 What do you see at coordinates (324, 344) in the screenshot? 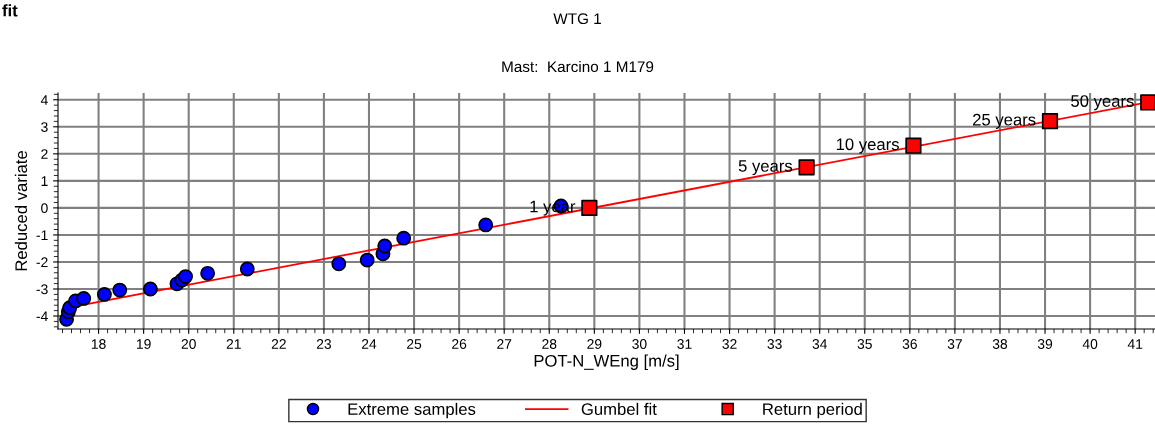
I see `x-tick-label: 23` at bounding box center [324, 344].